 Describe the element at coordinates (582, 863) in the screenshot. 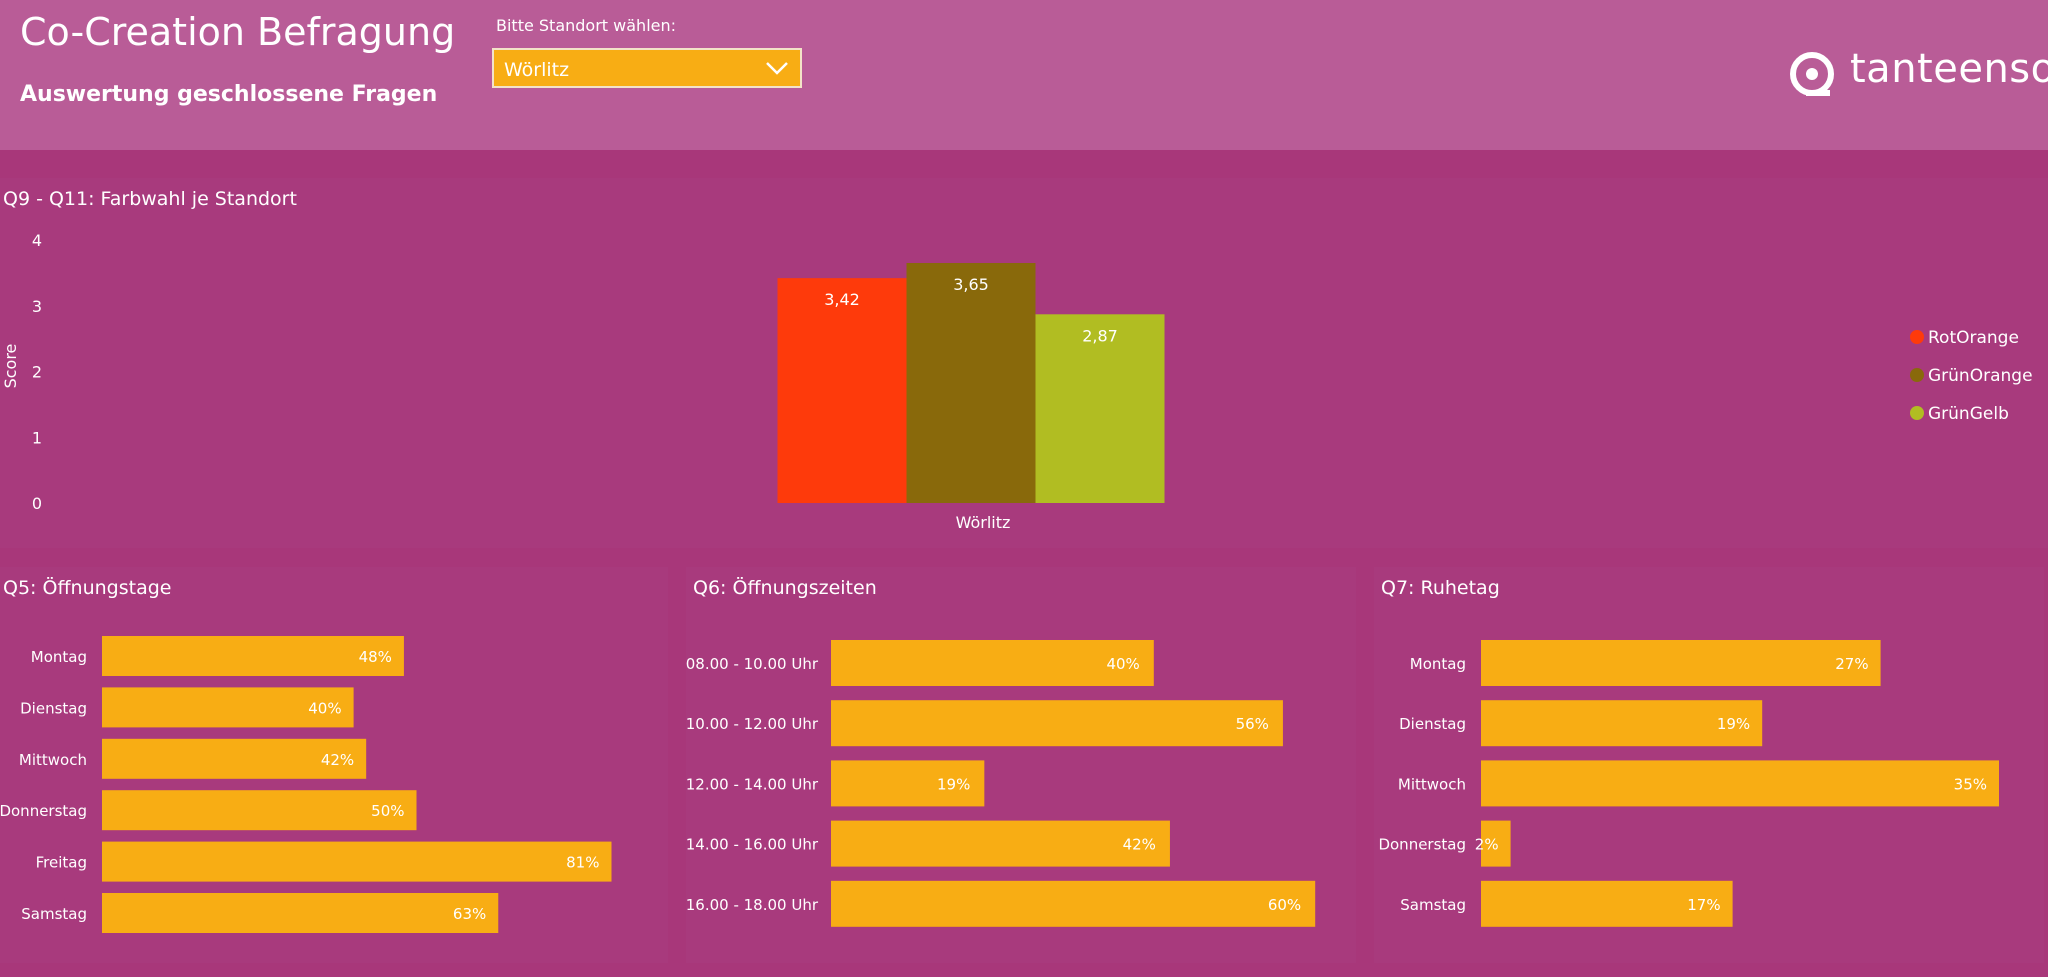

I see `data-label: 81%` at that location.